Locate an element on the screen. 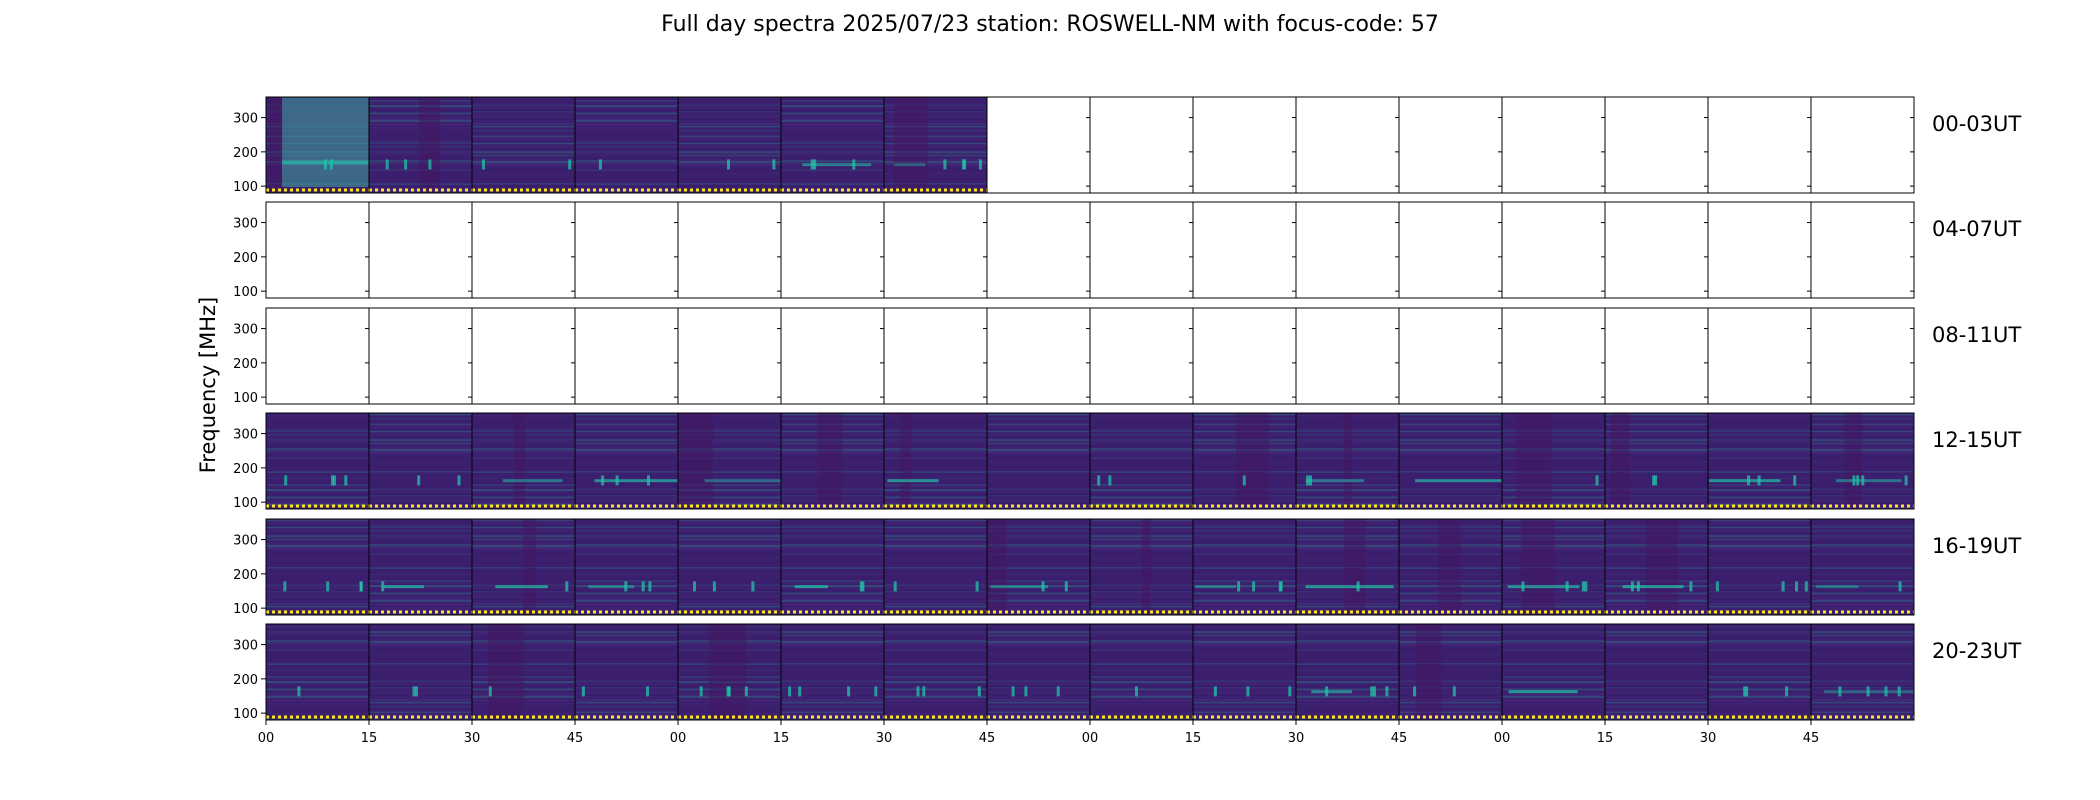 The width and height of the screenshot is (2100, 800). row-label: 00-03UT is located at coordinates (1976, 124).